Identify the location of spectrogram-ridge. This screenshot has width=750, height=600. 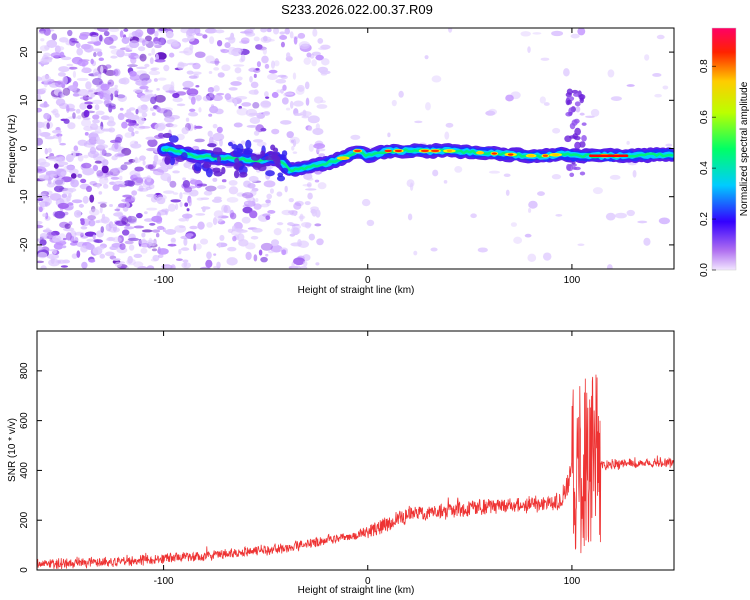
(418, 160).